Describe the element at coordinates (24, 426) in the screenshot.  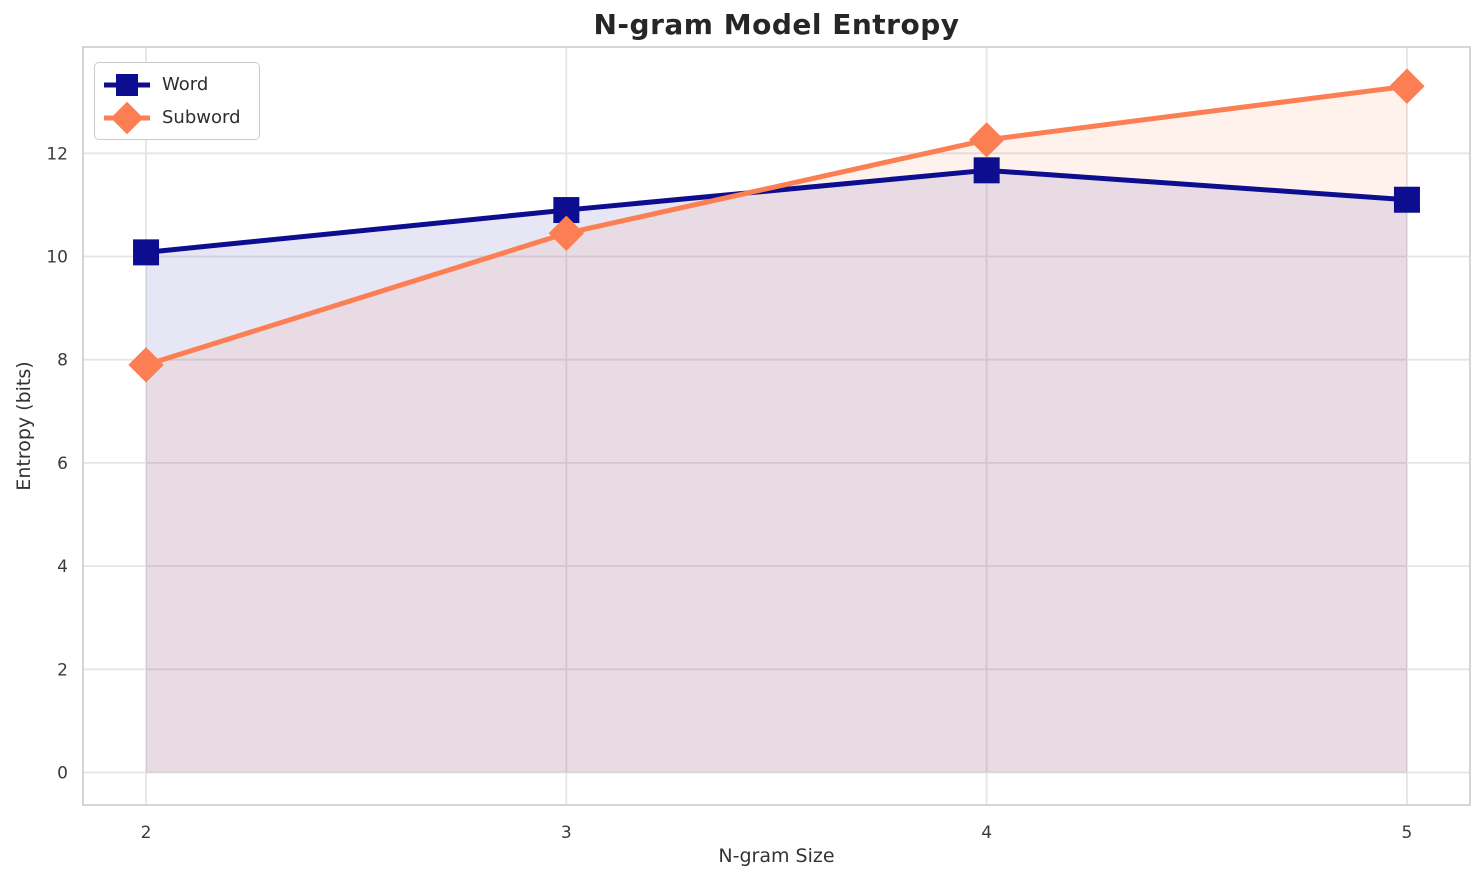
I see `y-axis-label: Entropy (bits)` at that location.